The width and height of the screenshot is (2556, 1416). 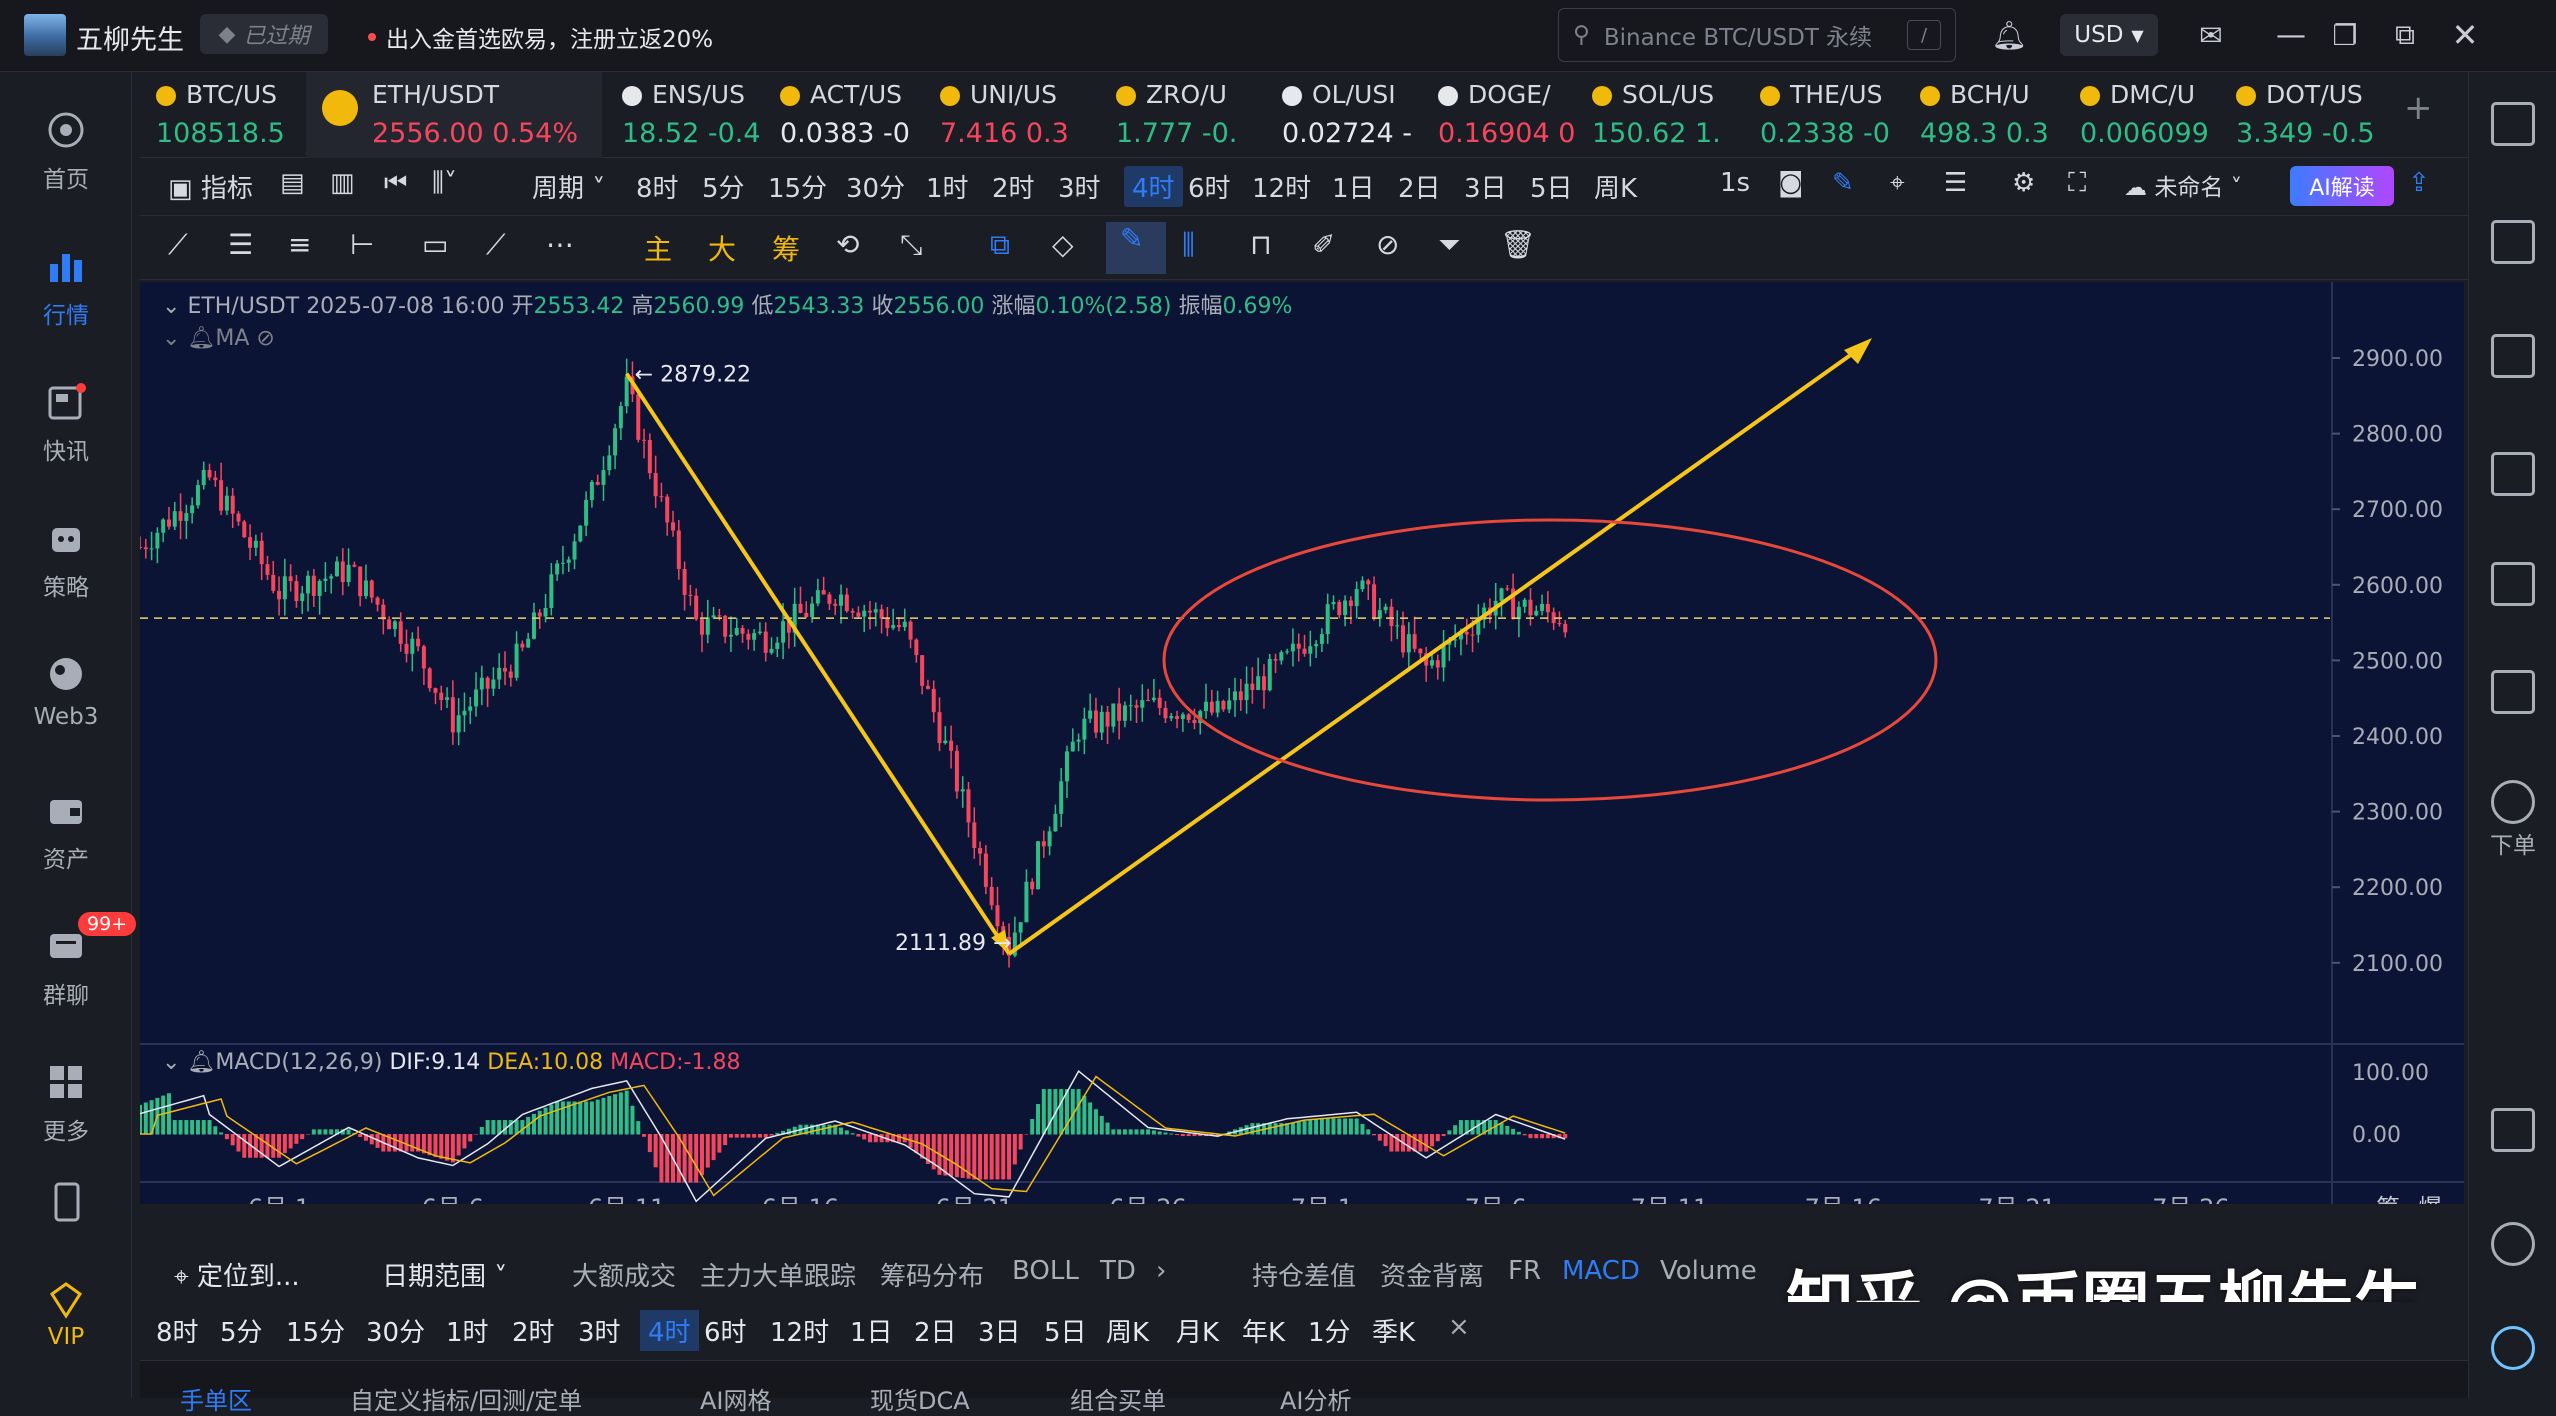 I want to click on bottom-interval-5: 2时, so click(x=533, y=1333).